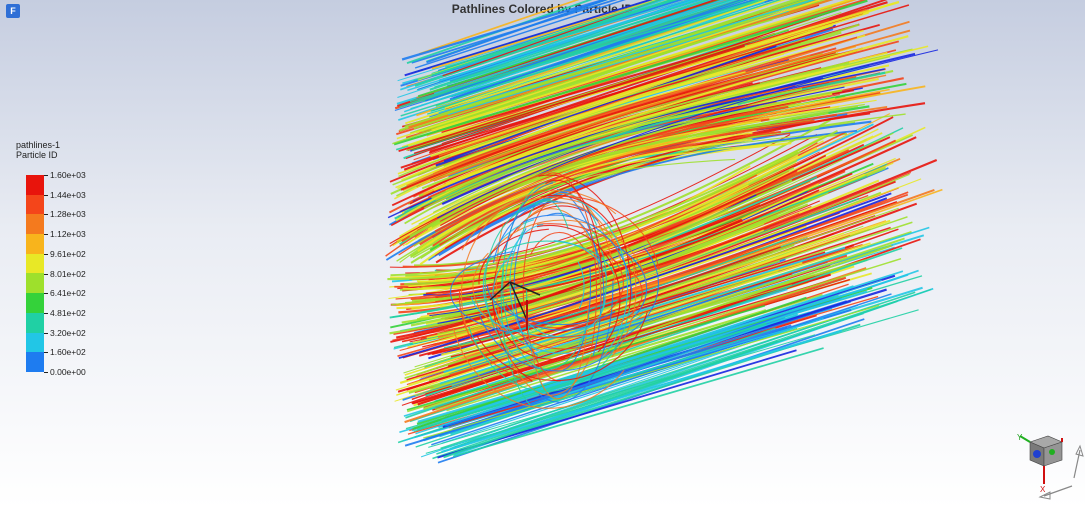  What do you see at coordinates (68, 194) in the screenshot?
I see `colormap-tick-label: 1.44e+03` at bounding box center [68, 194].